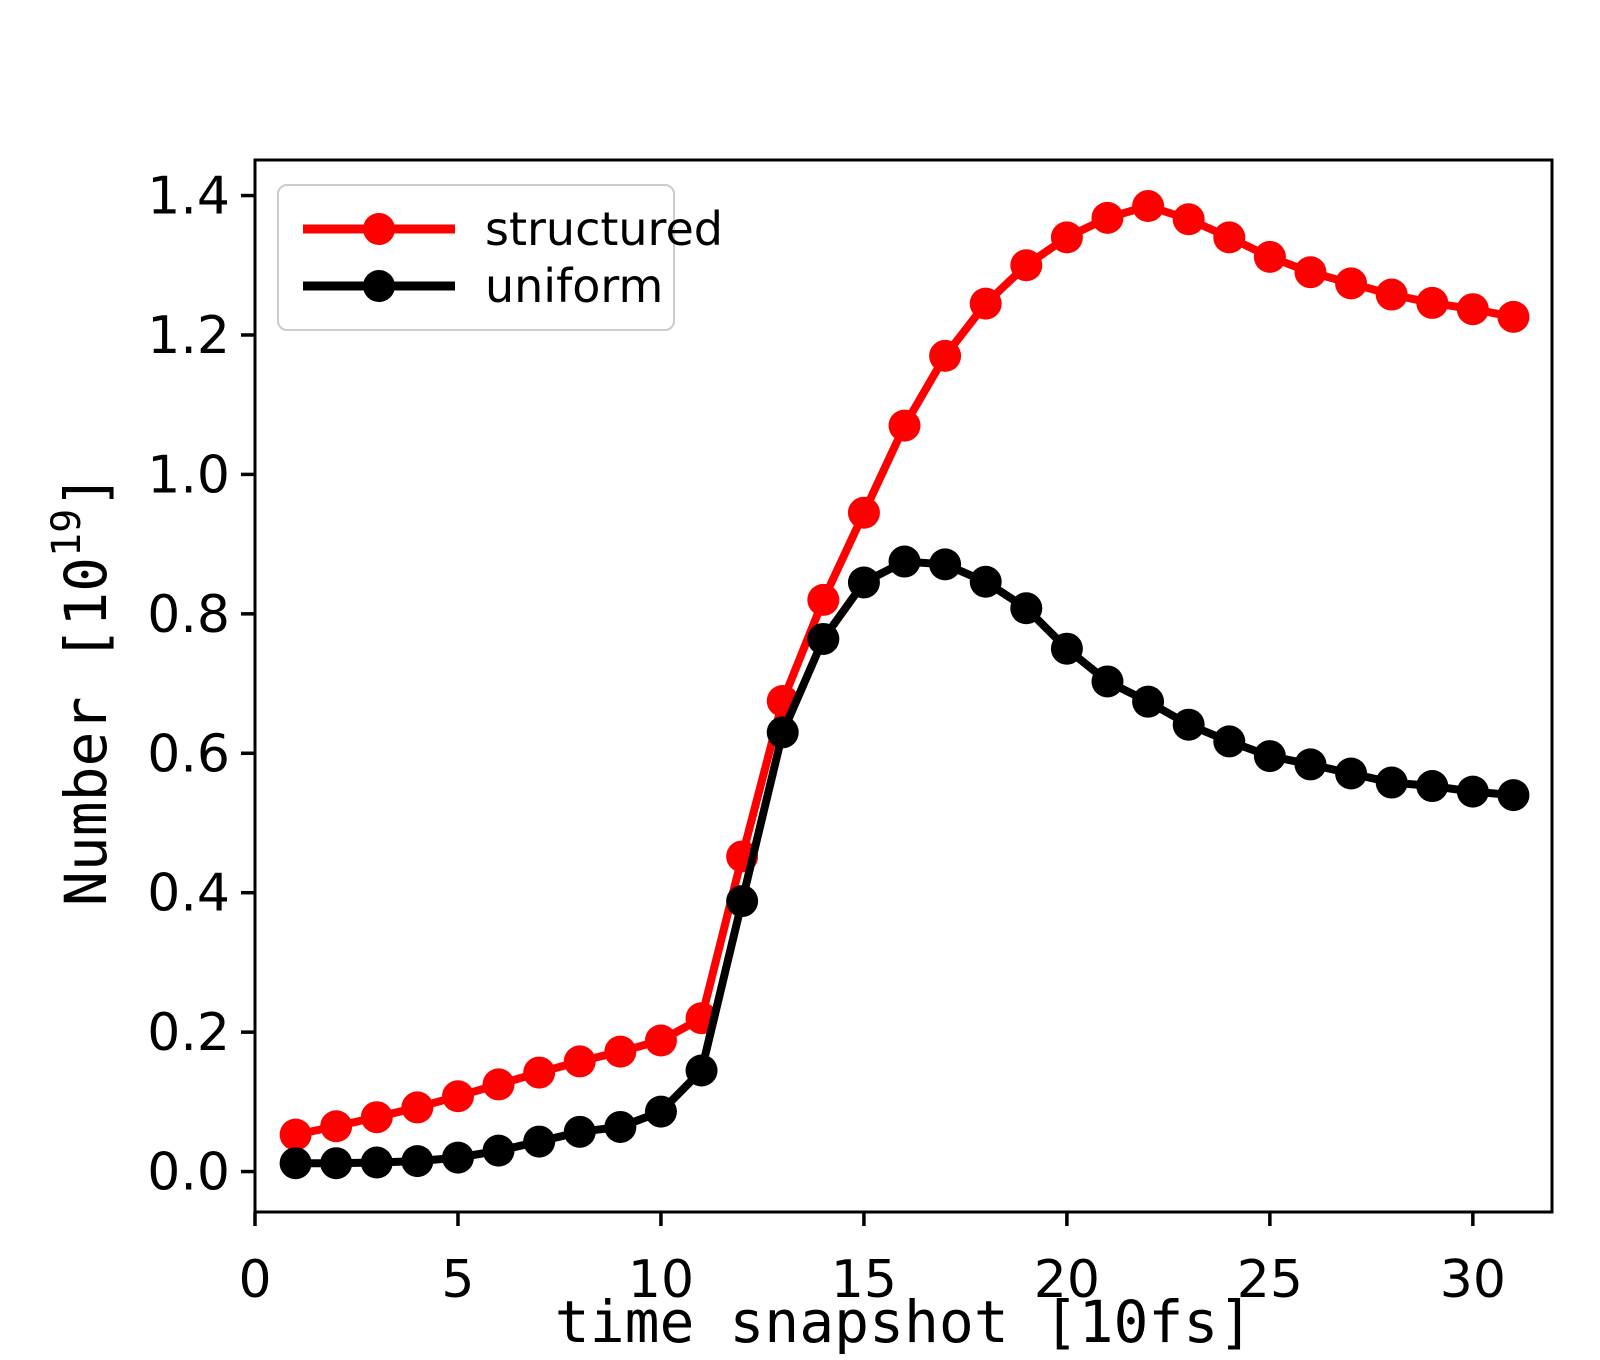 This screenshot has width=1600, height=1360. I want to click on y-tick-label: 1.4, so click(188, 197).